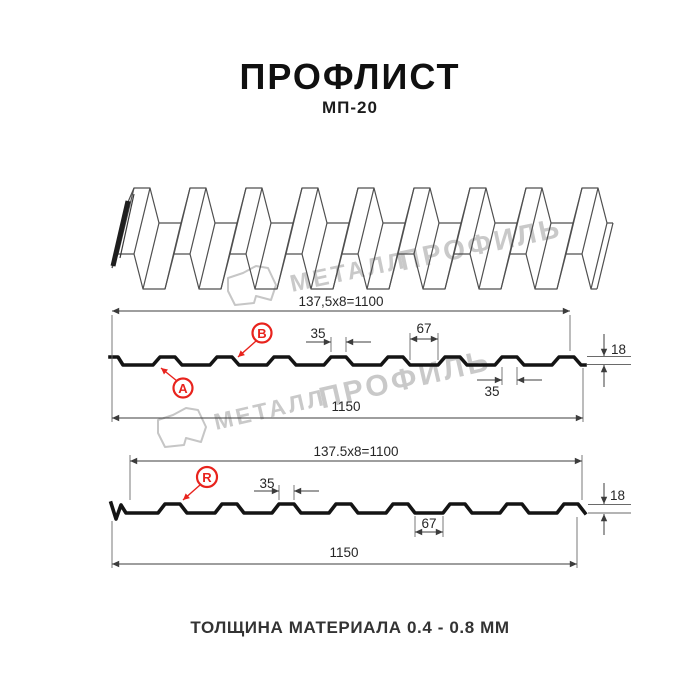 Image resolution: width=700 pixels, height=700 pixels. What do you see at coordinates (255, 340) in the screenshot?
I see `side-b-label: B` at bounding box center [255, 340].